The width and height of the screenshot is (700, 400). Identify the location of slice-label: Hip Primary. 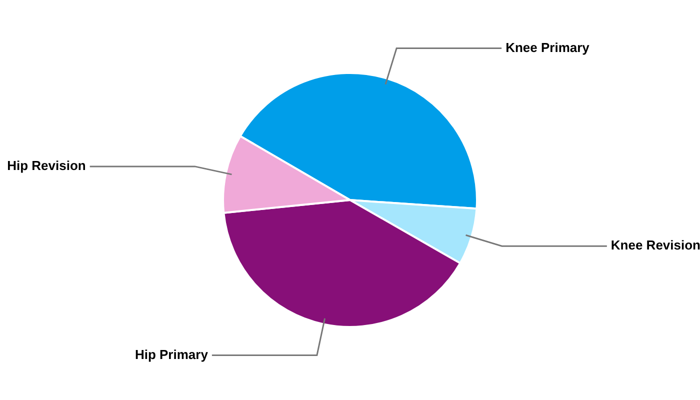
(171, 354).